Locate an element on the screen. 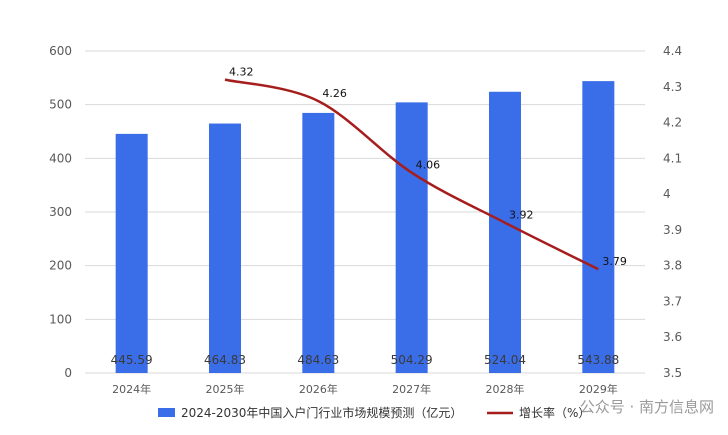 This screenshot has height=435, width=728. left-tick-label: 400 is located at coordinates (60, 158).